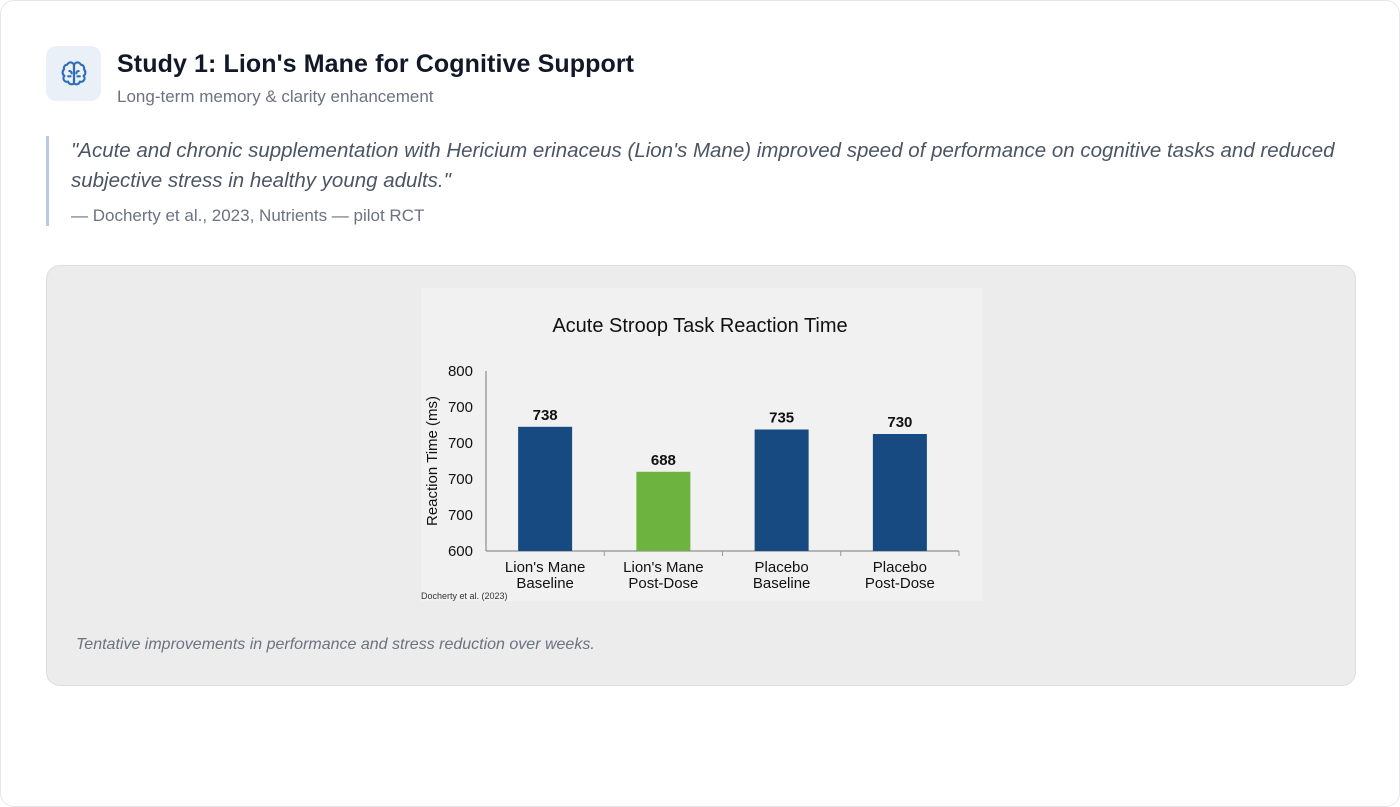 The image size is (1400, 807). I want to click on data-label: 738, so click(545, 415).